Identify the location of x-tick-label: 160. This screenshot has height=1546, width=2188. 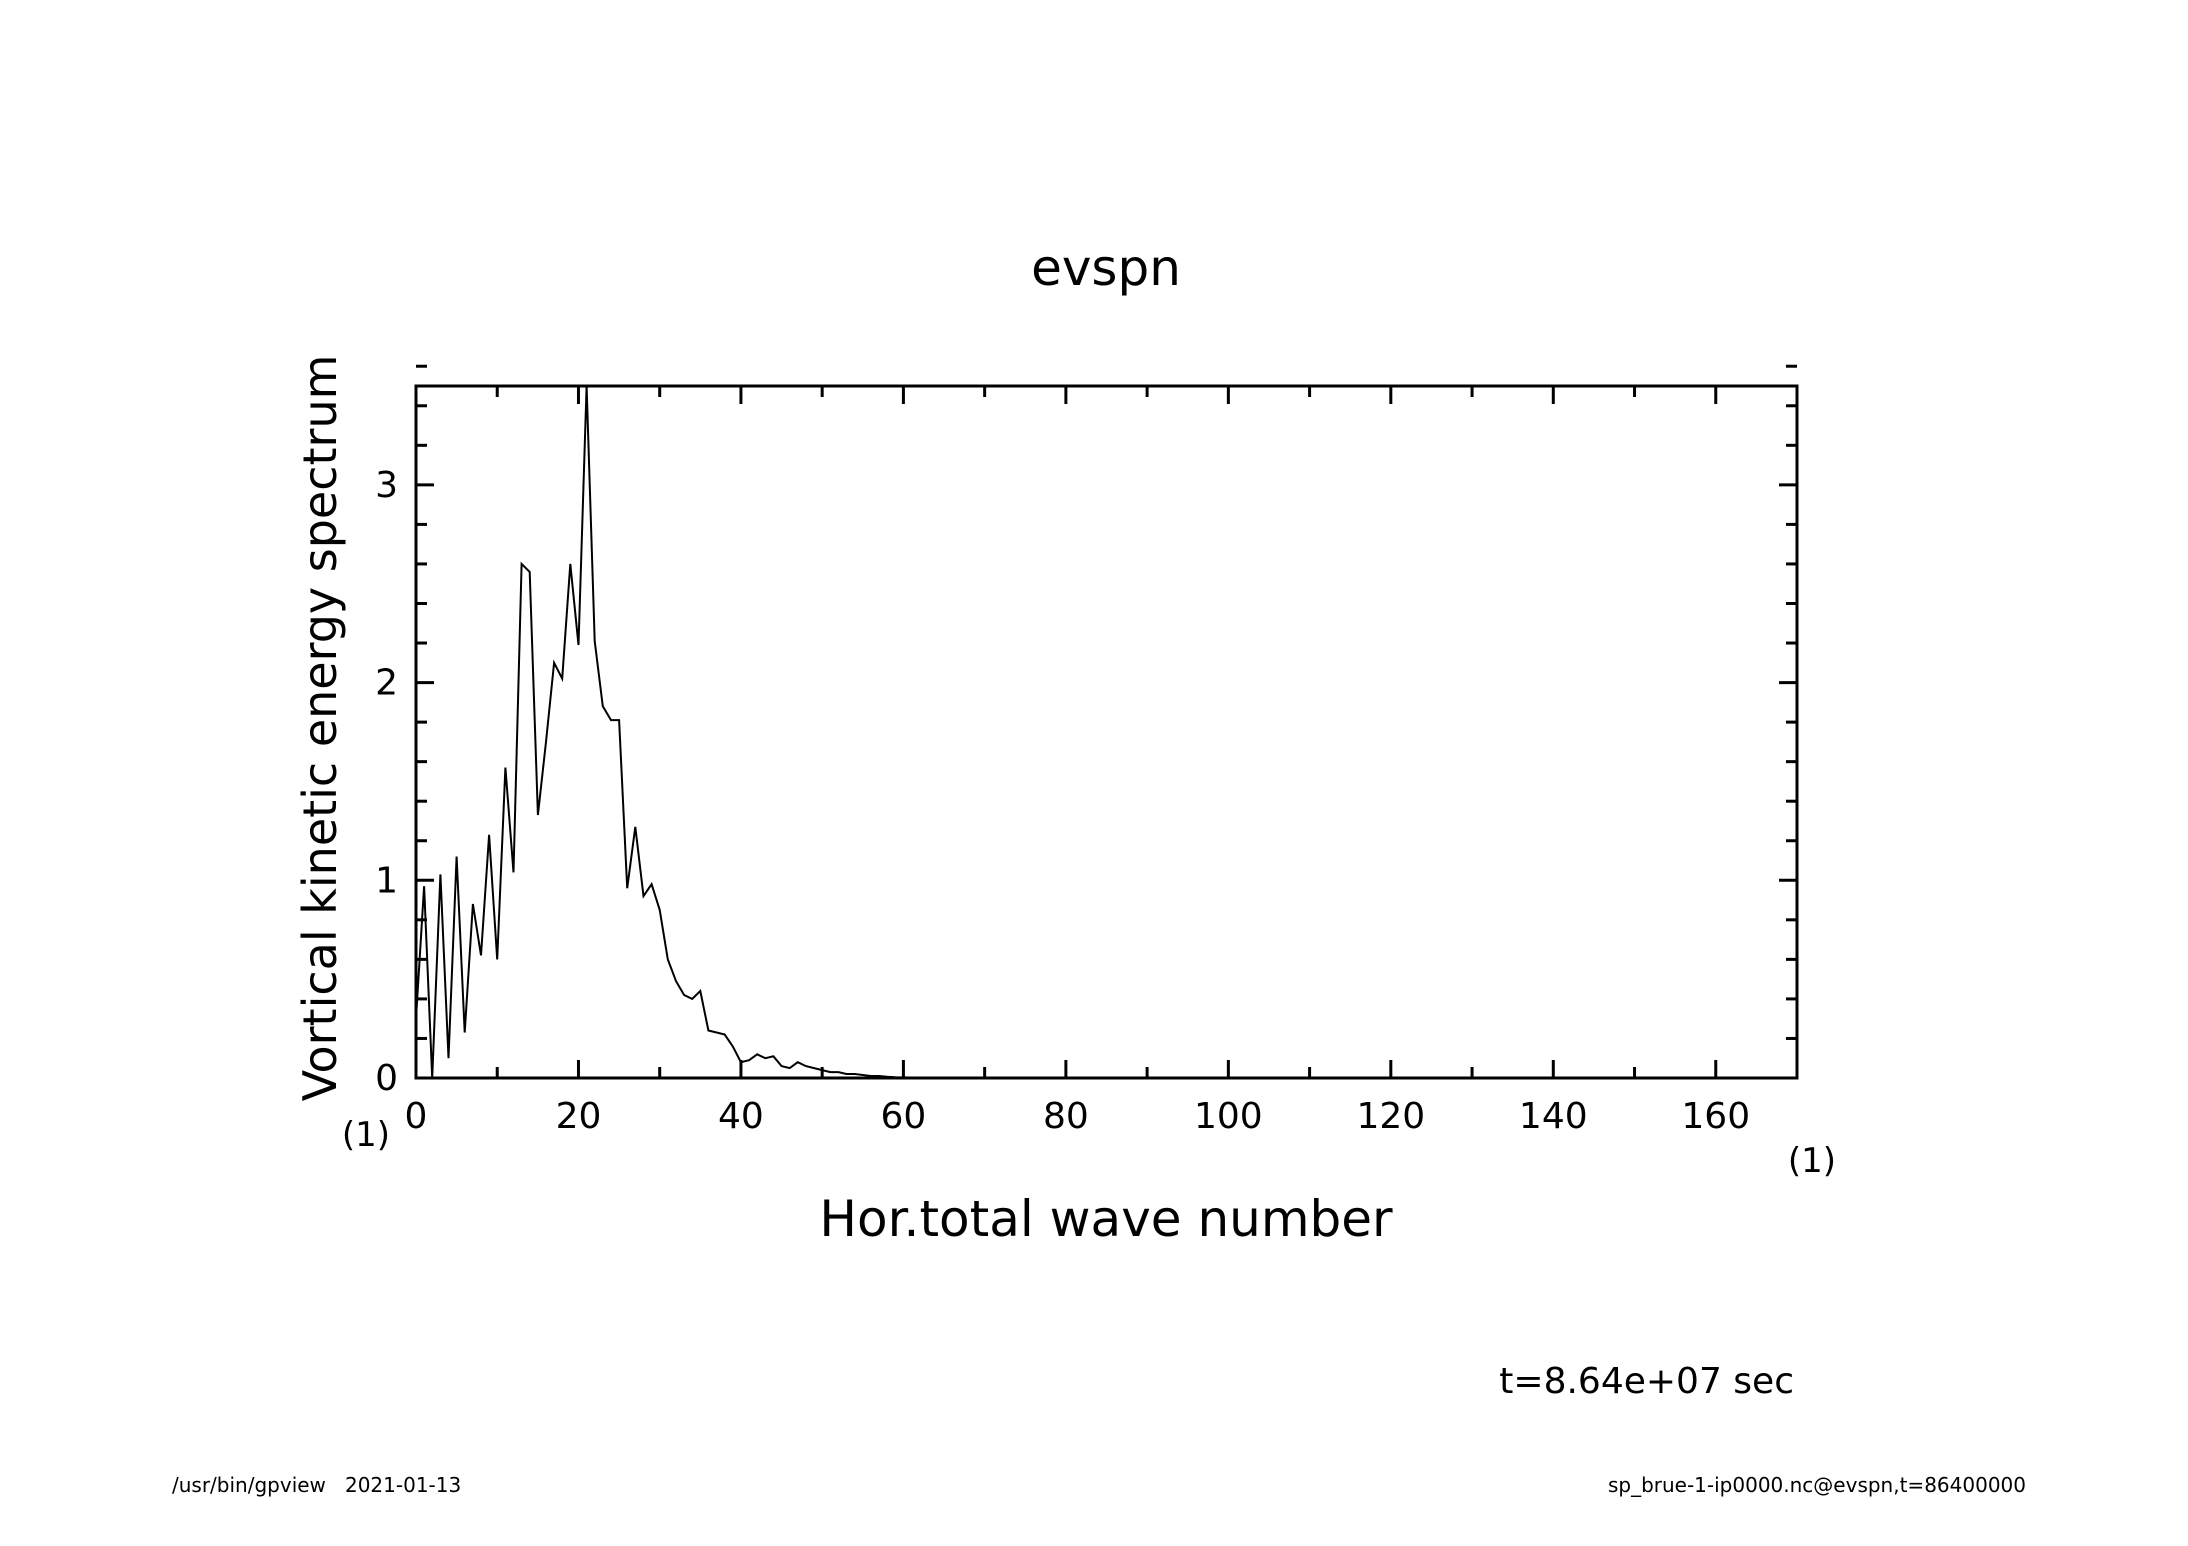
(1715, 1116).